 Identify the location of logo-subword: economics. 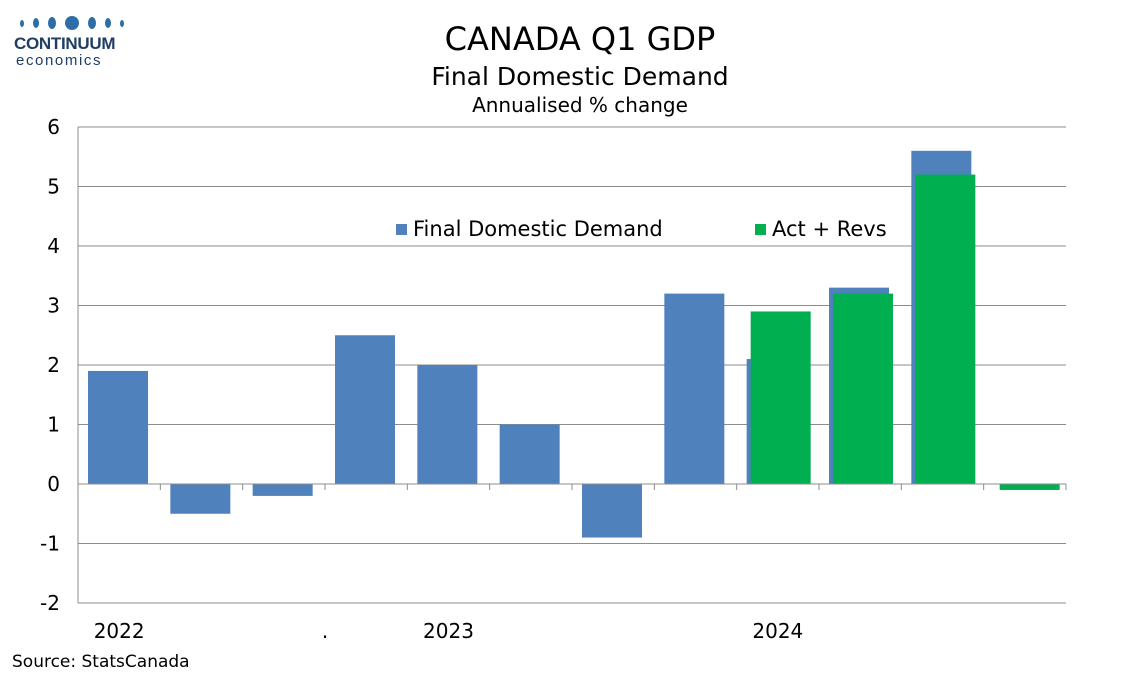
(59, 60).